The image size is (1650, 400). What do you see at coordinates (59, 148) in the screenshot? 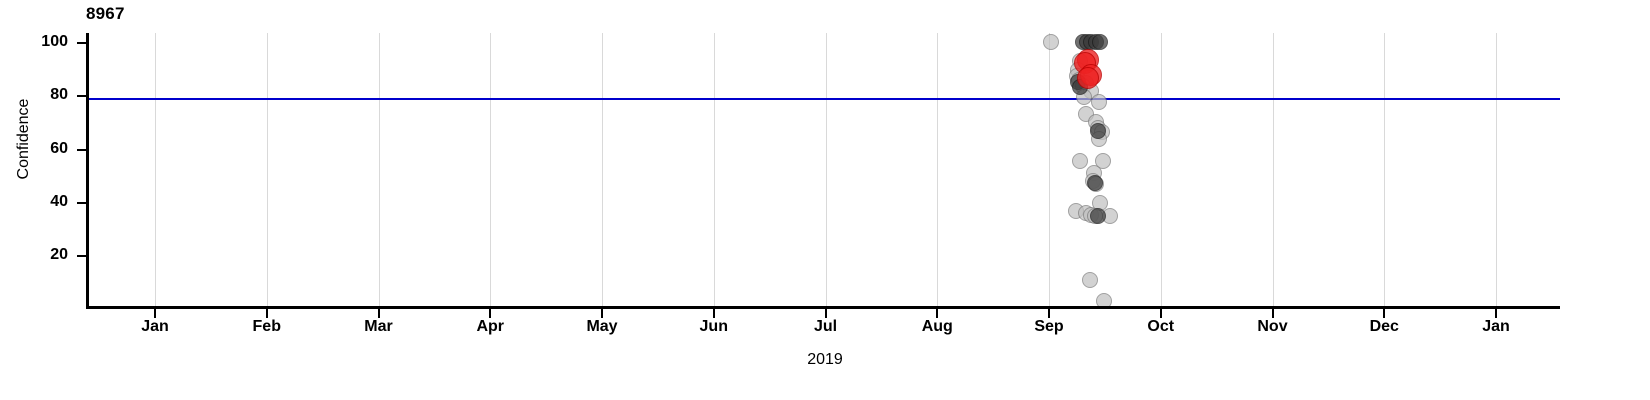
I see `y-axis-tick-label: 60` at bounding box center [59, 148].